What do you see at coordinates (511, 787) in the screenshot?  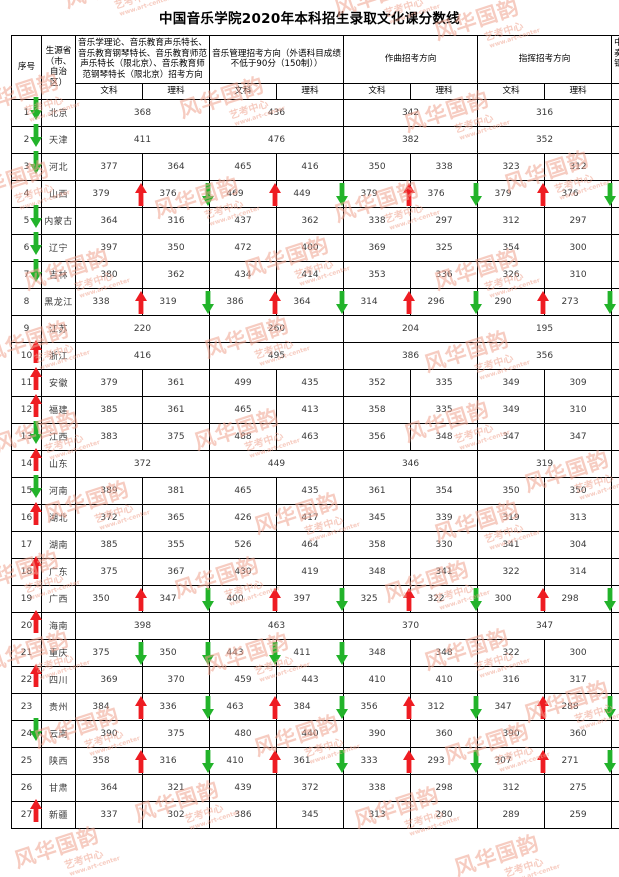 I see `score-value: 312` at bounding box center [511, 787].